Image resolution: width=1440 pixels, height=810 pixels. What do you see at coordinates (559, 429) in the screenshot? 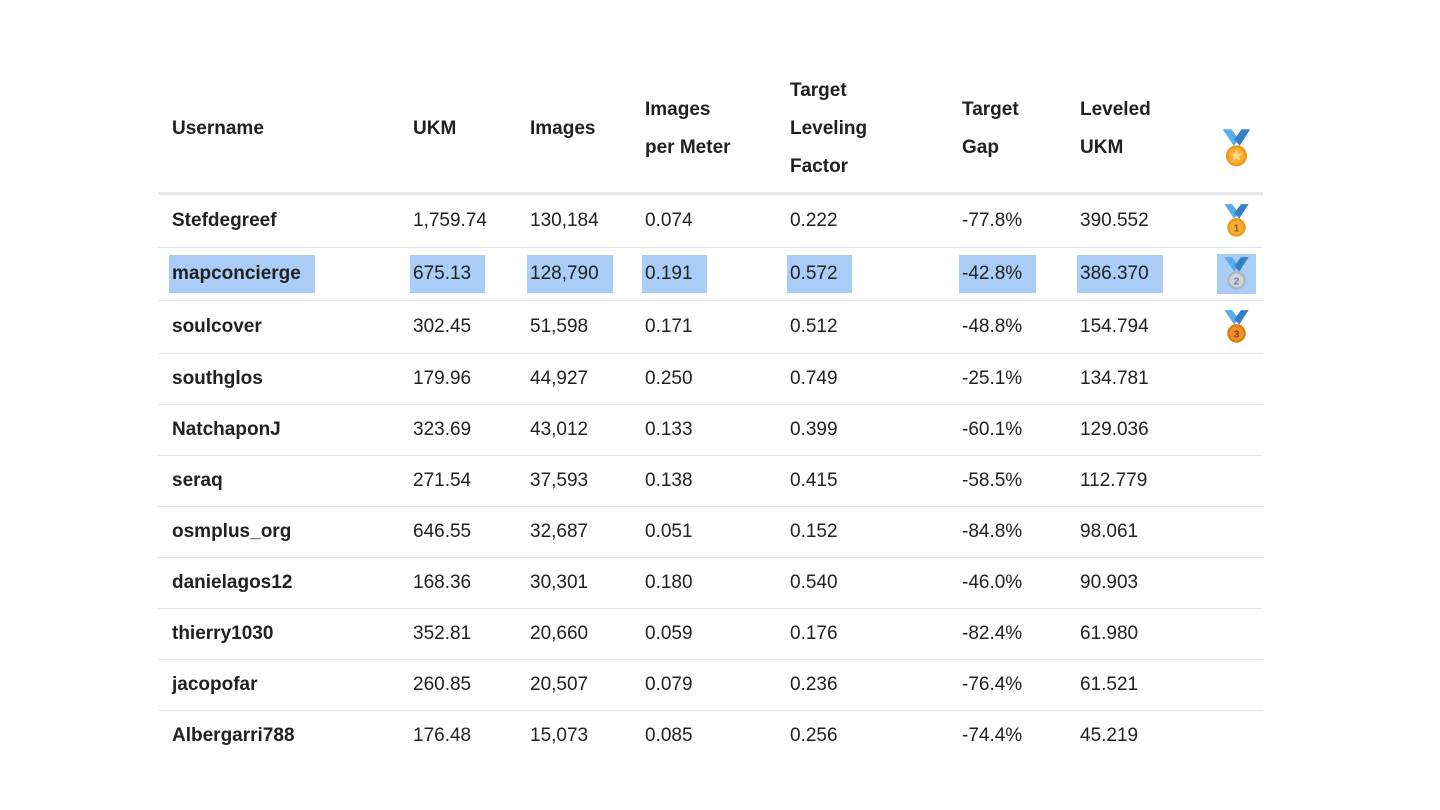
I see `images-cell: 43,012` at bounding box center [559, 429].